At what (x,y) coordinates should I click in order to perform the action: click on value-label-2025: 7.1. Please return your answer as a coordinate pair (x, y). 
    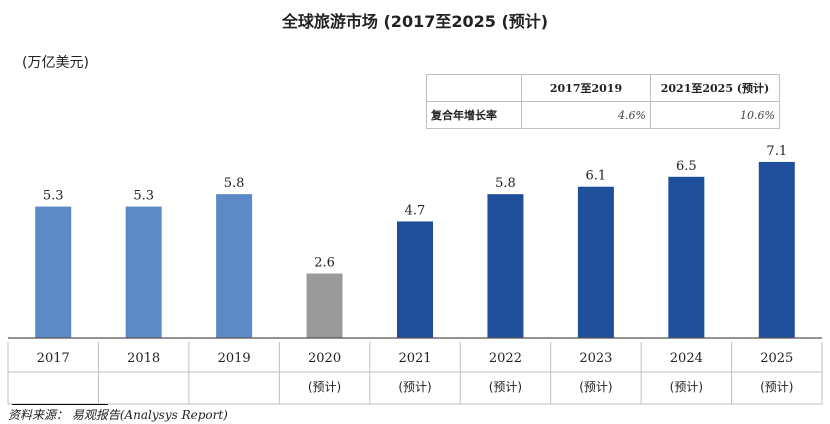
    Looking at the image, I should click on (776, 151).